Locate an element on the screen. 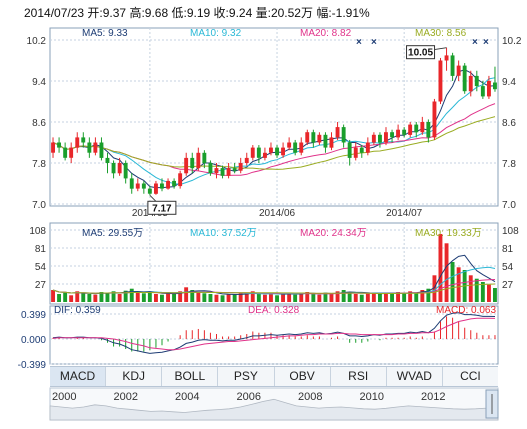 This screenshot has width=527, height=429. header-close: 9.24 is located at coordinates (240, 13).